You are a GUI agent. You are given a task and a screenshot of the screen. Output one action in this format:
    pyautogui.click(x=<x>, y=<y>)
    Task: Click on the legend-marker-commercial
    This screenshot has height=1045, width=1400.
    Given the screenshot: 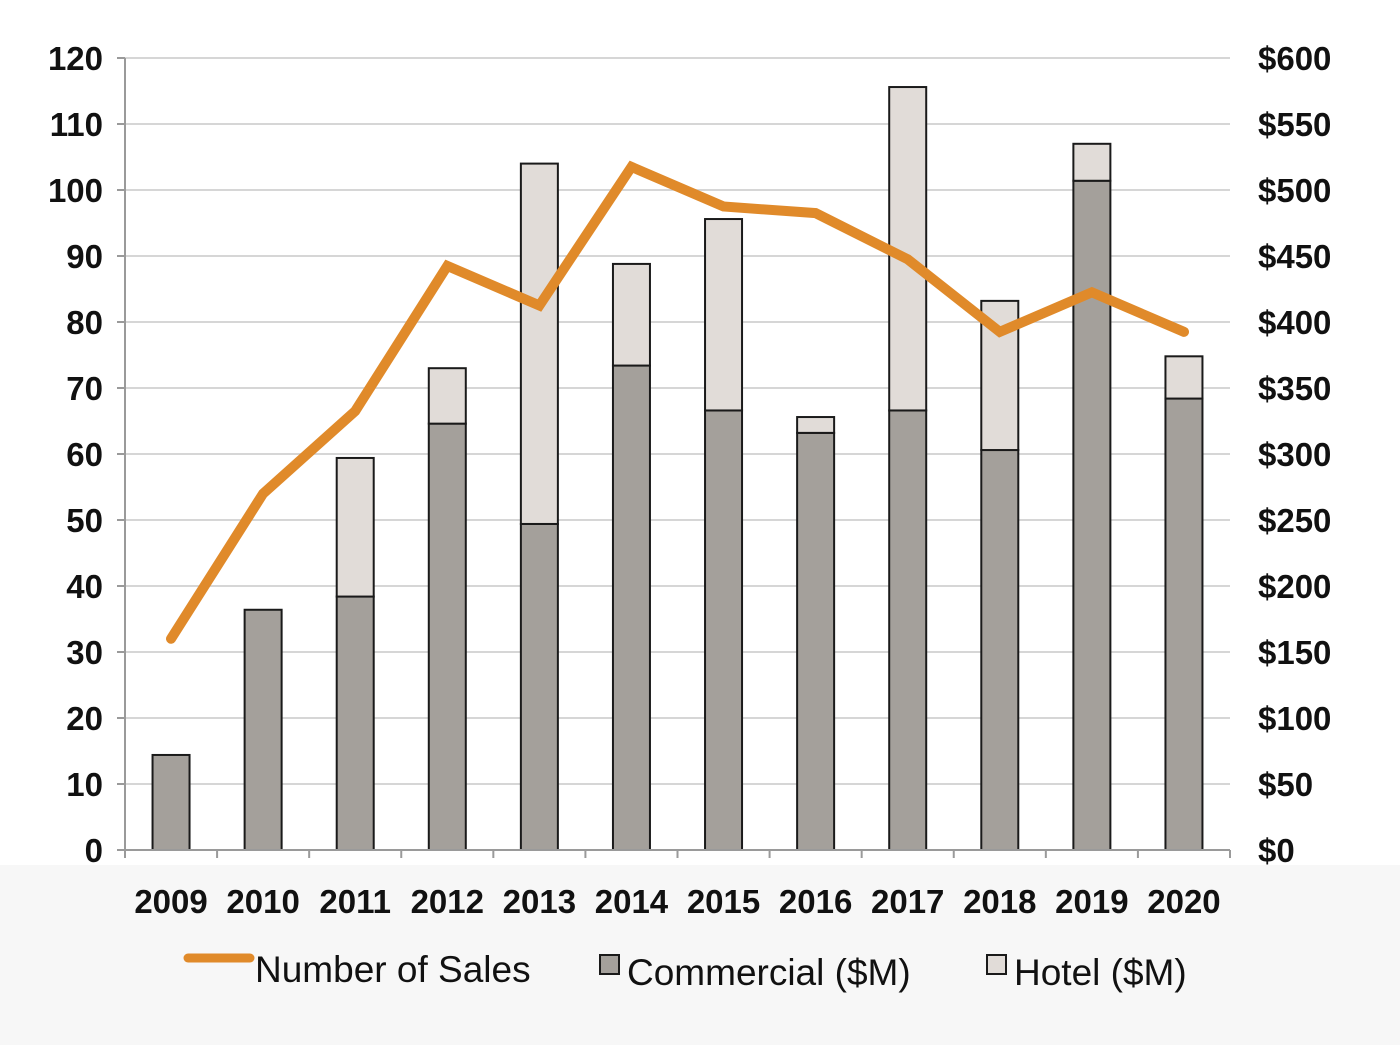 What is the action you would take?
    pyautogui.click(x=609, y=964)
    